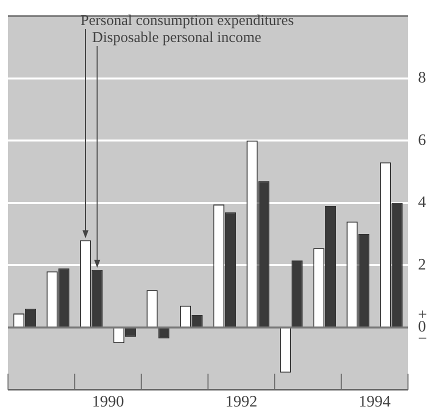 The height and width of the screenshot is (419, 441). What do you see at coordinates (422, 265) in the screenshot?
I see `y-tick-label: 2` at bounding box center [422, 265].